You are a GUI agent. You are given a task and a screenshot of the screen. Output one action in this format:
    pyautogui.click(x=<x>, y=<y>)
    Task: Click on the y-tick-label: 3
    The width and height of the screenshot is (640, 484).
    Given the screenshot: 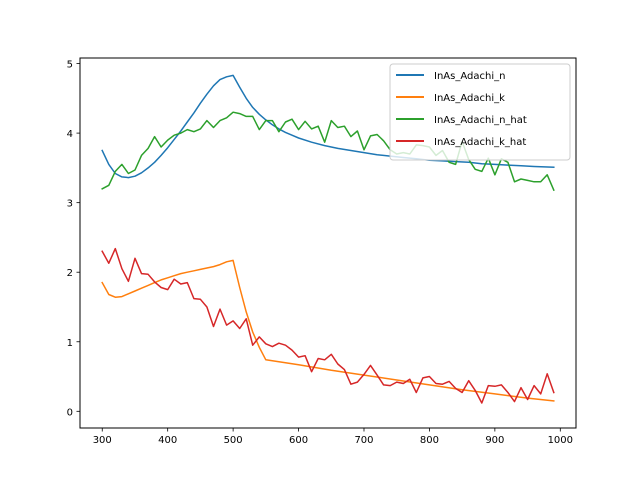 What is the action you would take?
    pyautogui.click(x=70, y=204)
    